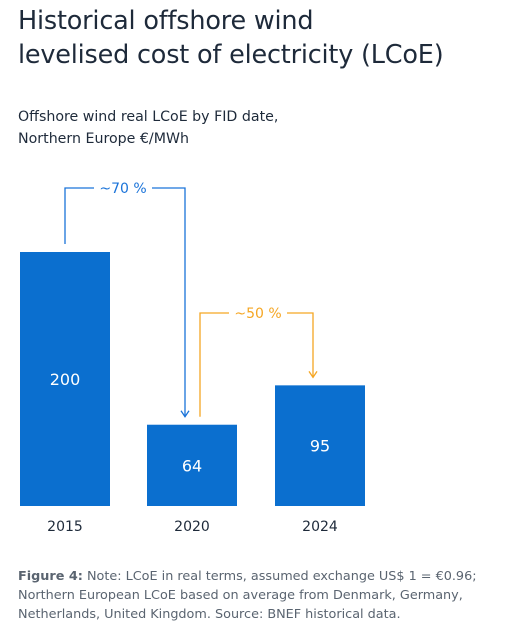 Image resolution: width=508 pixels, height=633 pixels. I want to click on change-annotation-2: ~50 %, so click(257, 314).